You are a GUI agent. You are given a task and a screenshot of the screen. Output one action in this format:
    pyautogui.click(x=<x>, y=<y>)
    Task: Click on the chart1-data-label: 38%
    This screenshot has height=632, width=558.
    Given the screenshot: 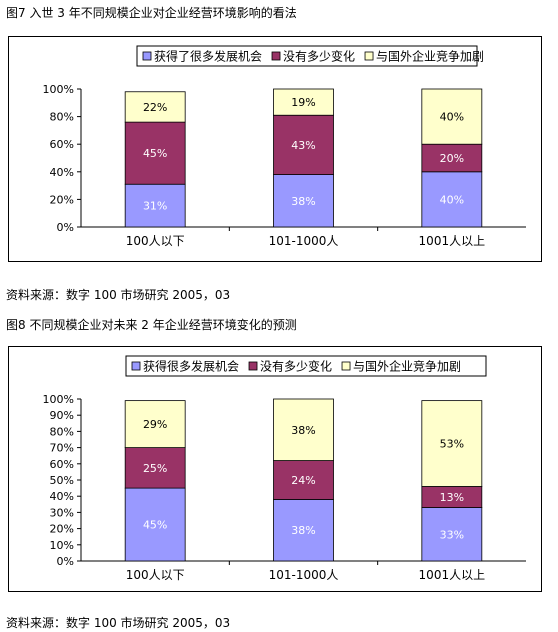 What is the action you would take?
    pyautogui.click(x=303, y=201)
    